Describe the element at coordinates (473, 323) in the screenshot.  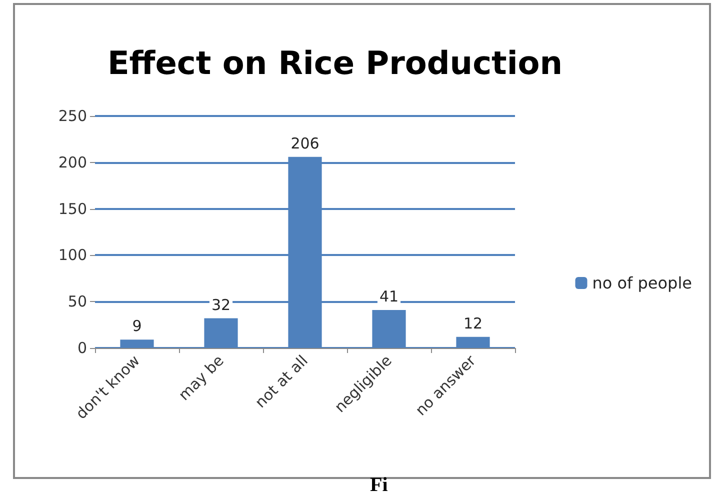
I see `data-label: 12` at that location.